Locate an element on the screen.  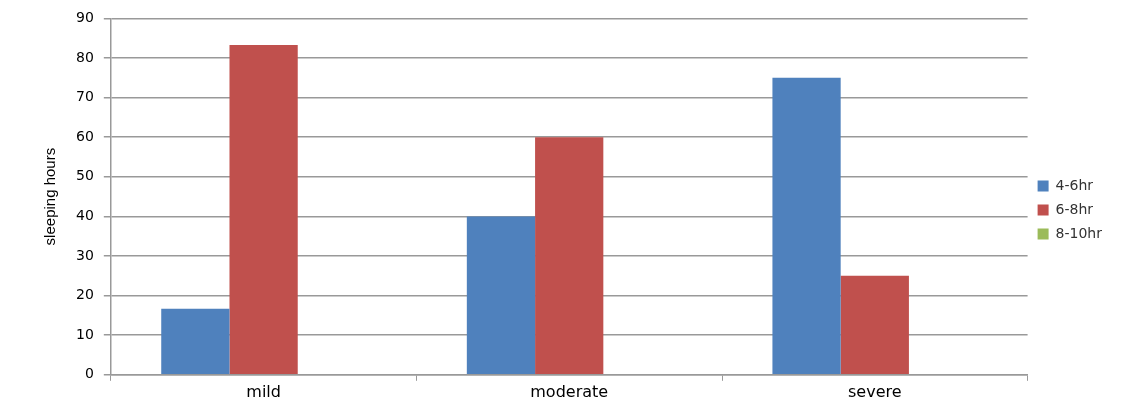
x-tick-label: severe is located at coordinates (875, 391).